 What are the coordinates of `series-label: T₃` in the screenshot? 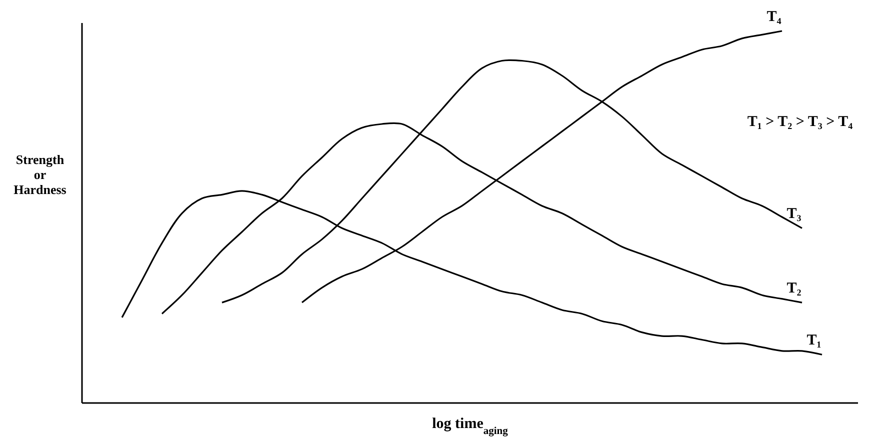 It's located at (794, 214).